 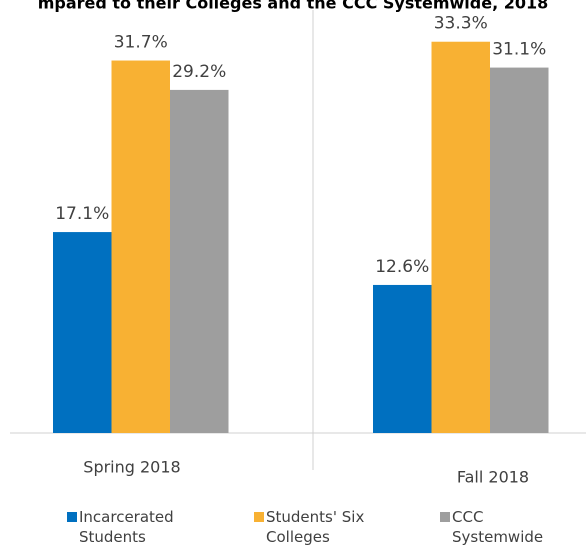 What do you see at coordinates (402, 267) in the screenshot?
I see `data-label: 12.6%` at bounding box center [402, 267].